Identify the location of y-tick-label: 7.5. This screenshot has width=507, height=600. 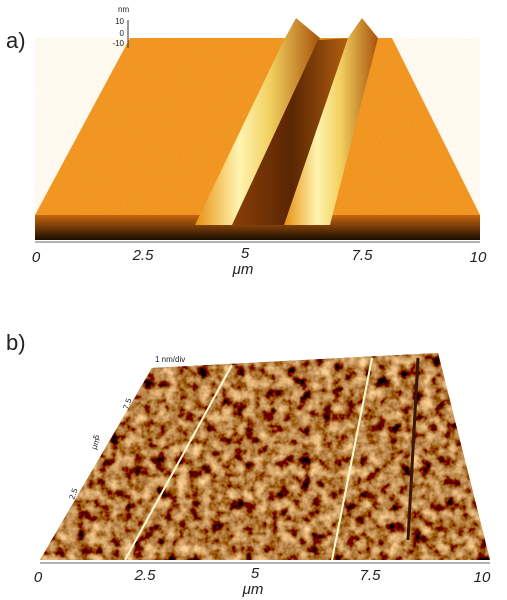
(127, 404).